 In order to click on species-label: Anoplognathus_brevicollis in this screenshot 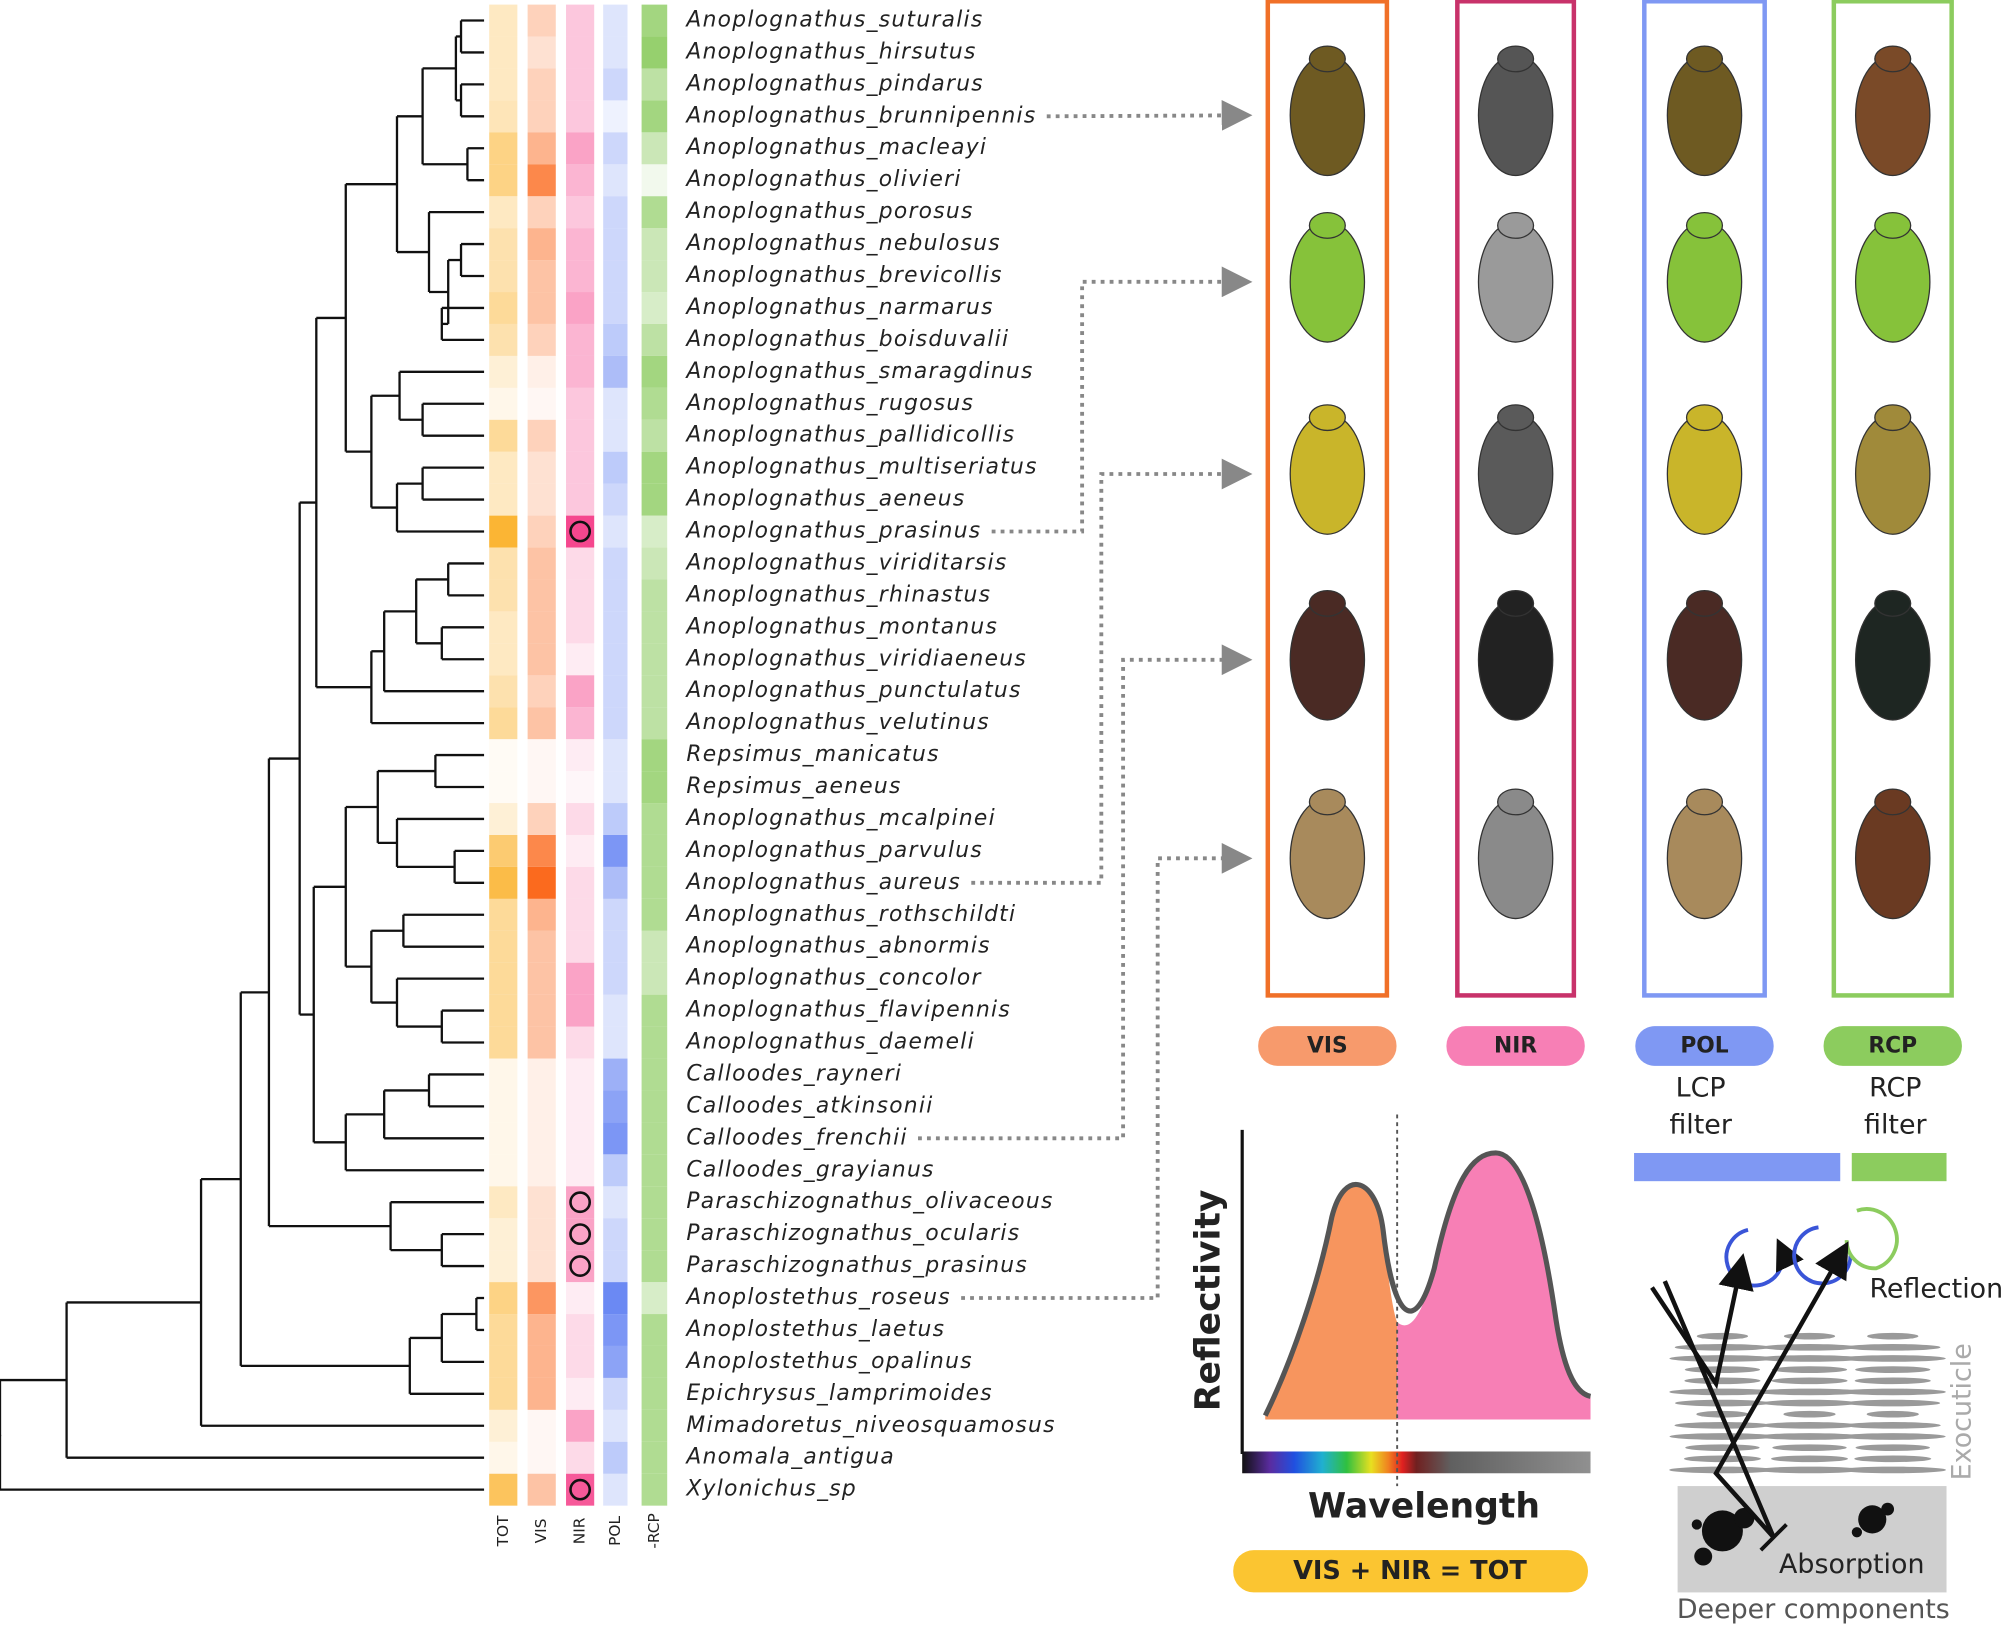, I will do `click(843, 275)`.